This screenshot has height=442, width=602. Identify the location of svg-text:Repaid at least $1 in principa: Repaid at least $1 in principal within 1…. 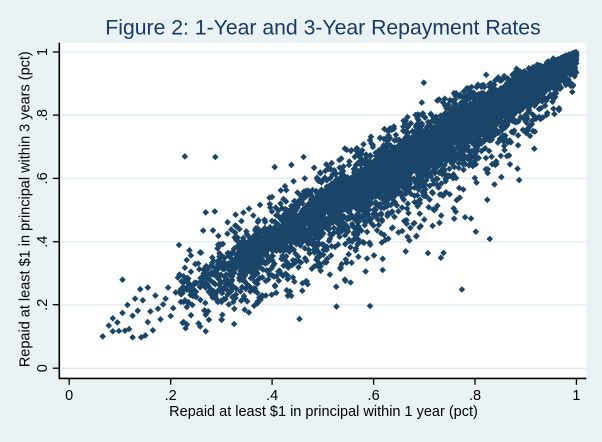
(323, 412).